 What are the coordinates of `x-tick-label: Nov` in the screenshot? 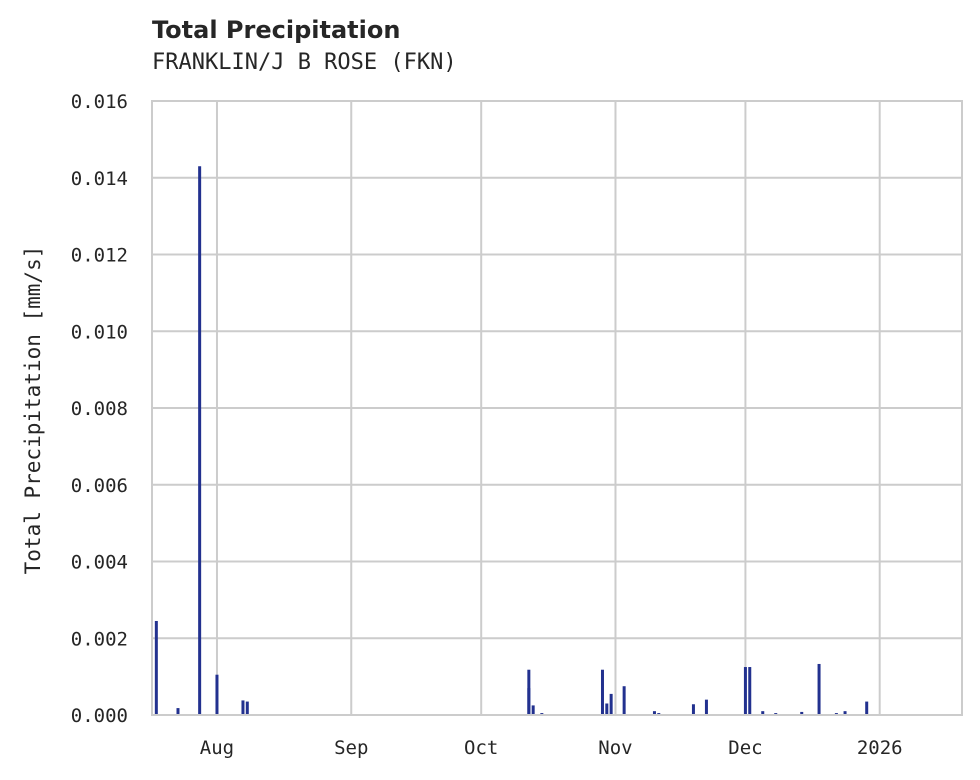 It's located at (615, 748).